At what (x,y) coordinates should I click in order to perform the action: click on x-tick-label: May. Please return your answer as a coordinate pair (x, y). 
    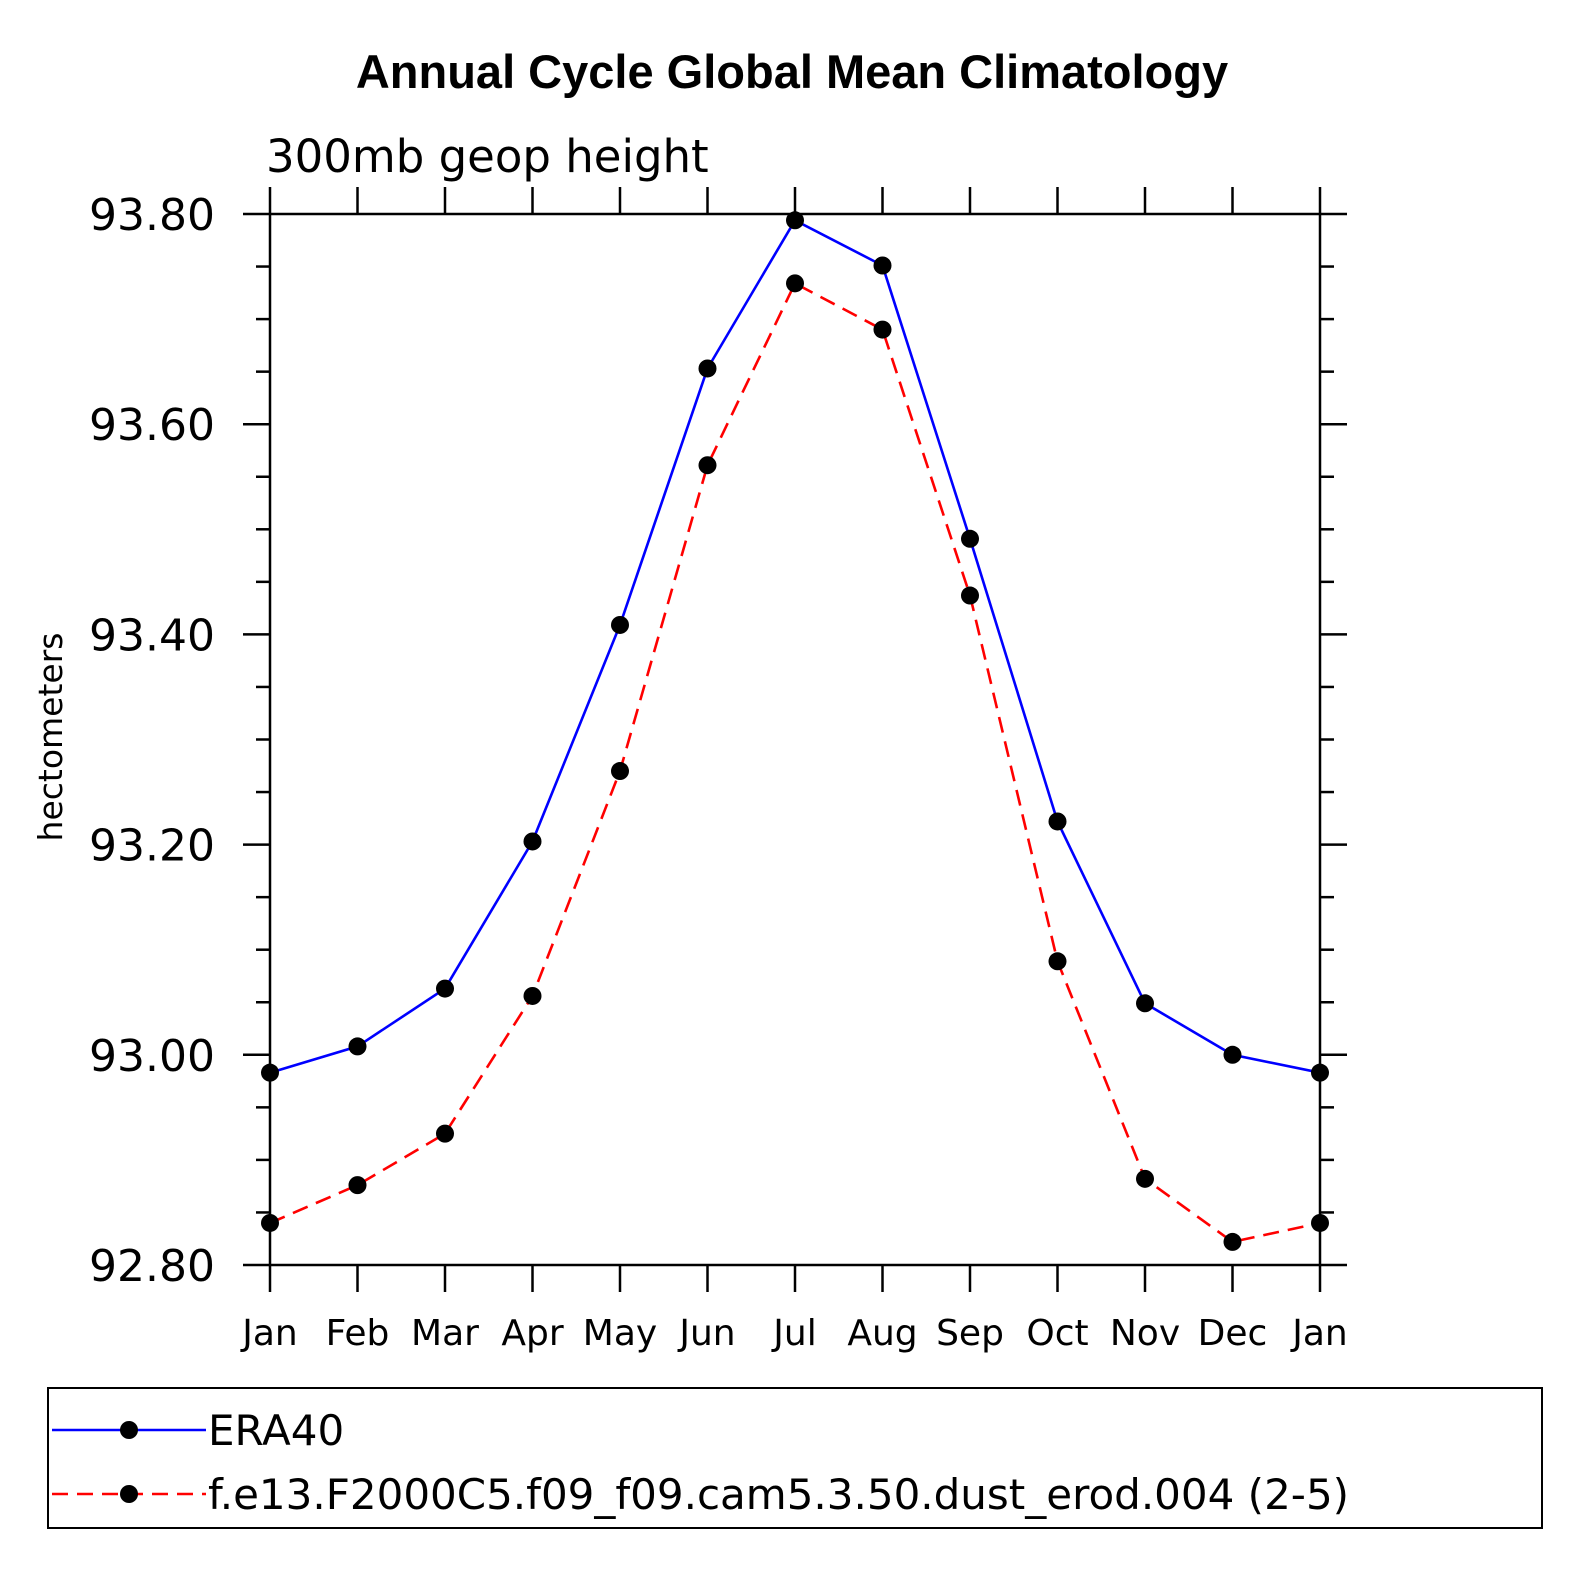
    Looking at the image, I should click on (620, 1333).